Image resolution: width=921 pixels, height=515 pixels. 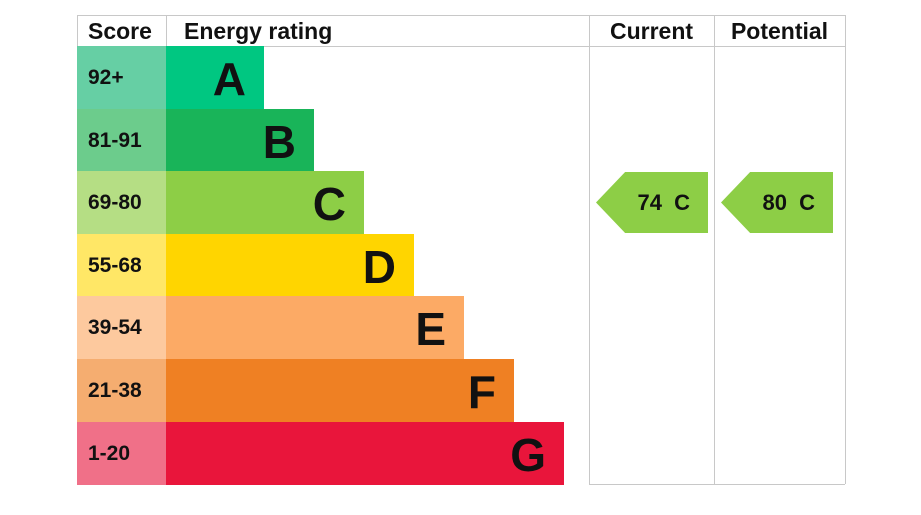 I want to click on rating-bar-d: D, so click(x=290, y=265).